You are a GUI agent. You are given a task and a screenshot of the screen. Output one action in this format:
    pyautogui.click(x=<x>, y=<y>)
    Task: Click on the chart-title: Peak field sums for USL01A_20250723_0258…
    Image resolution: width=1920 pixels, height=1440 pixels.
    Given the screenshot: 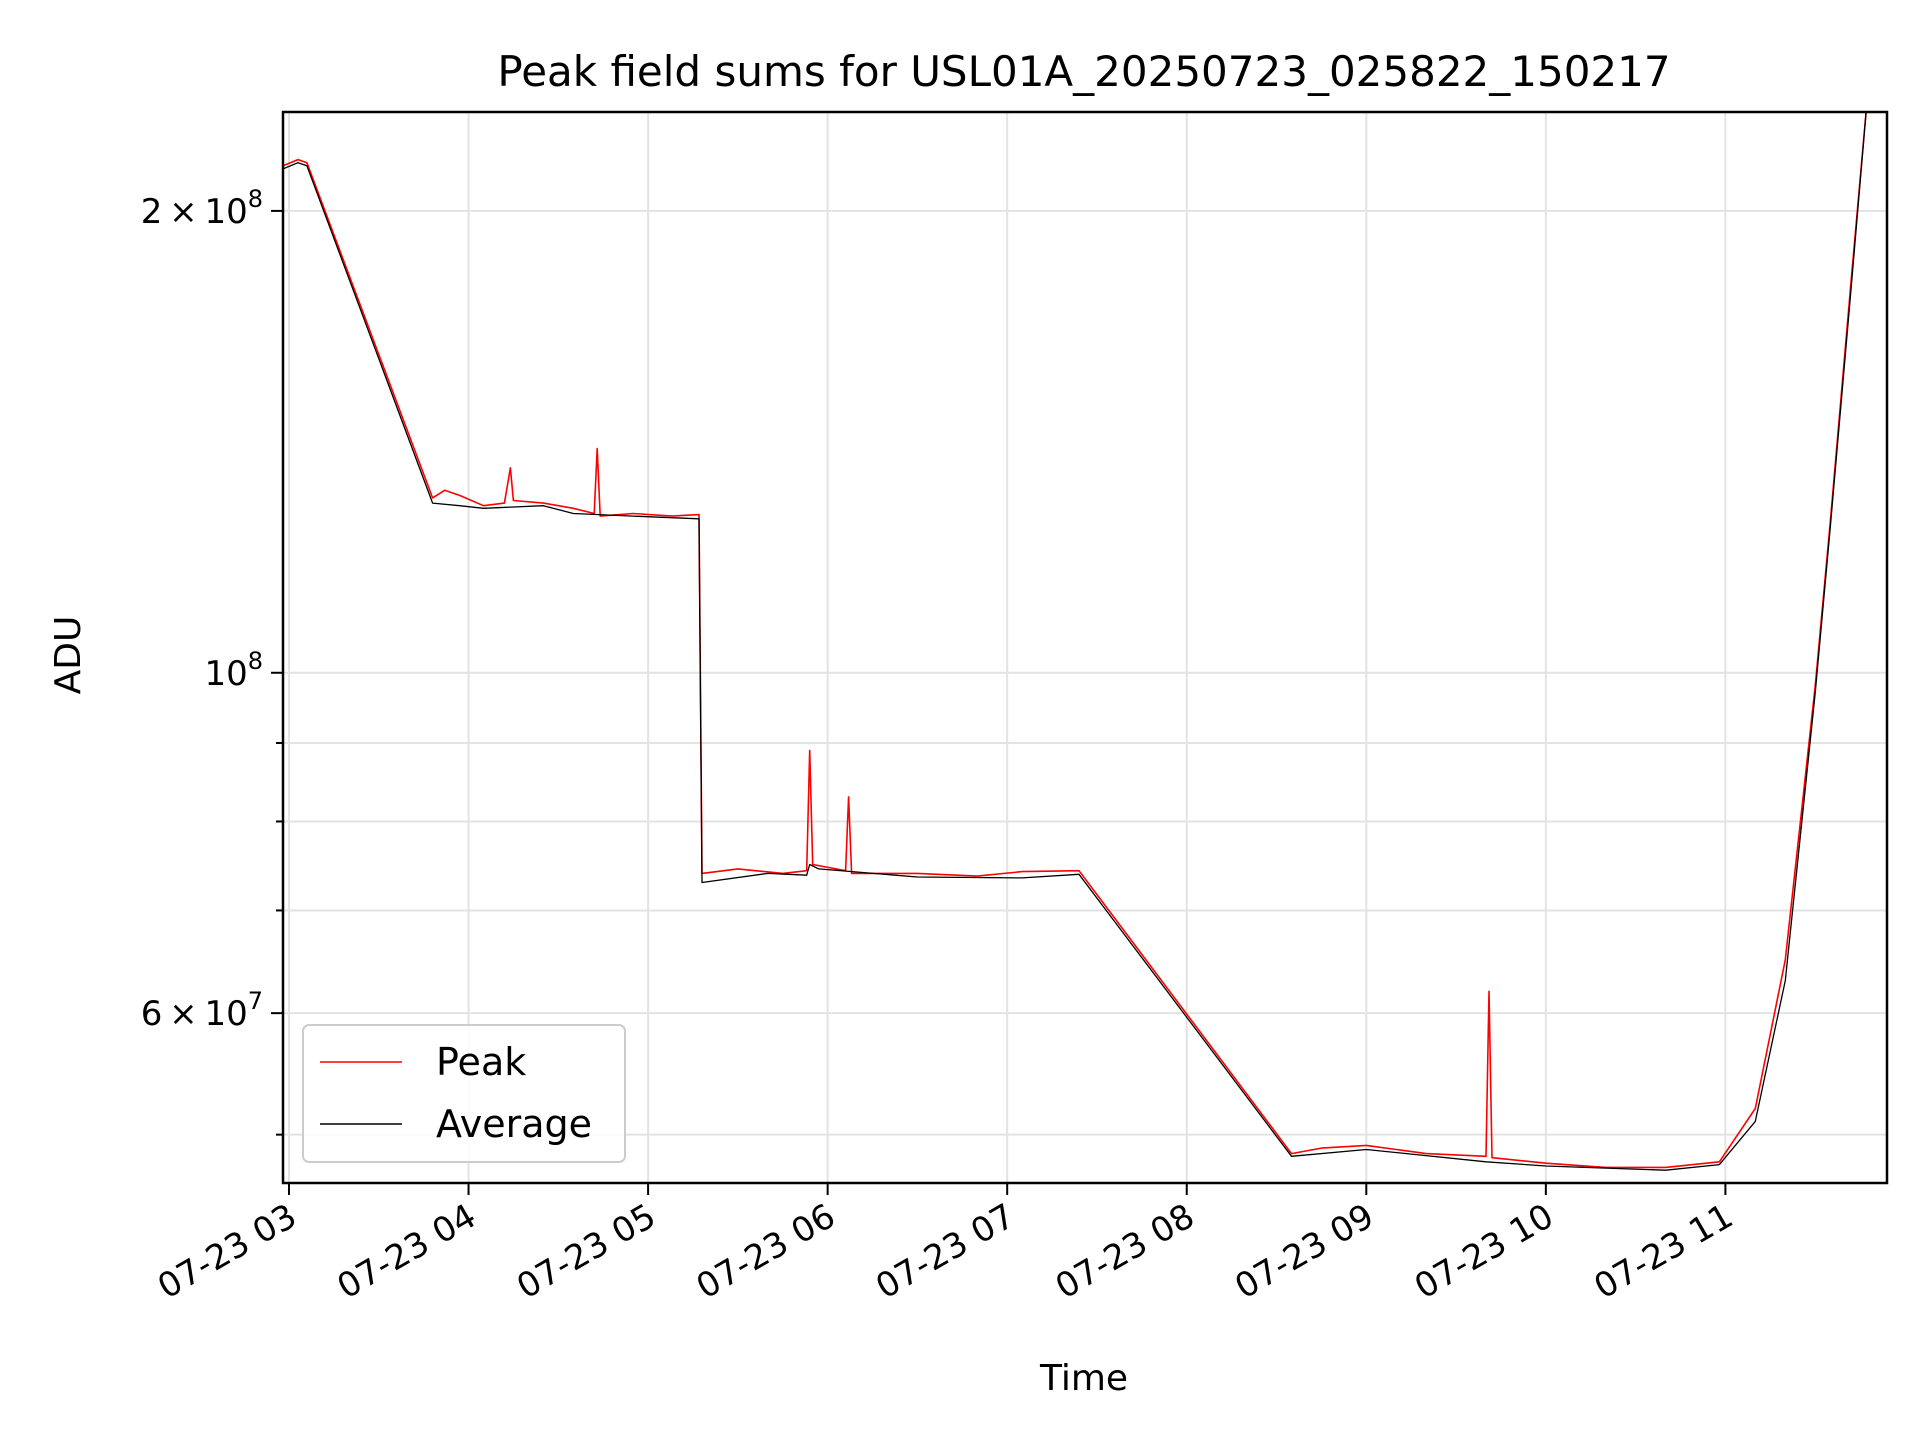 What is the action you would take?
    pyautogui.click(x=1083, y=71)
    